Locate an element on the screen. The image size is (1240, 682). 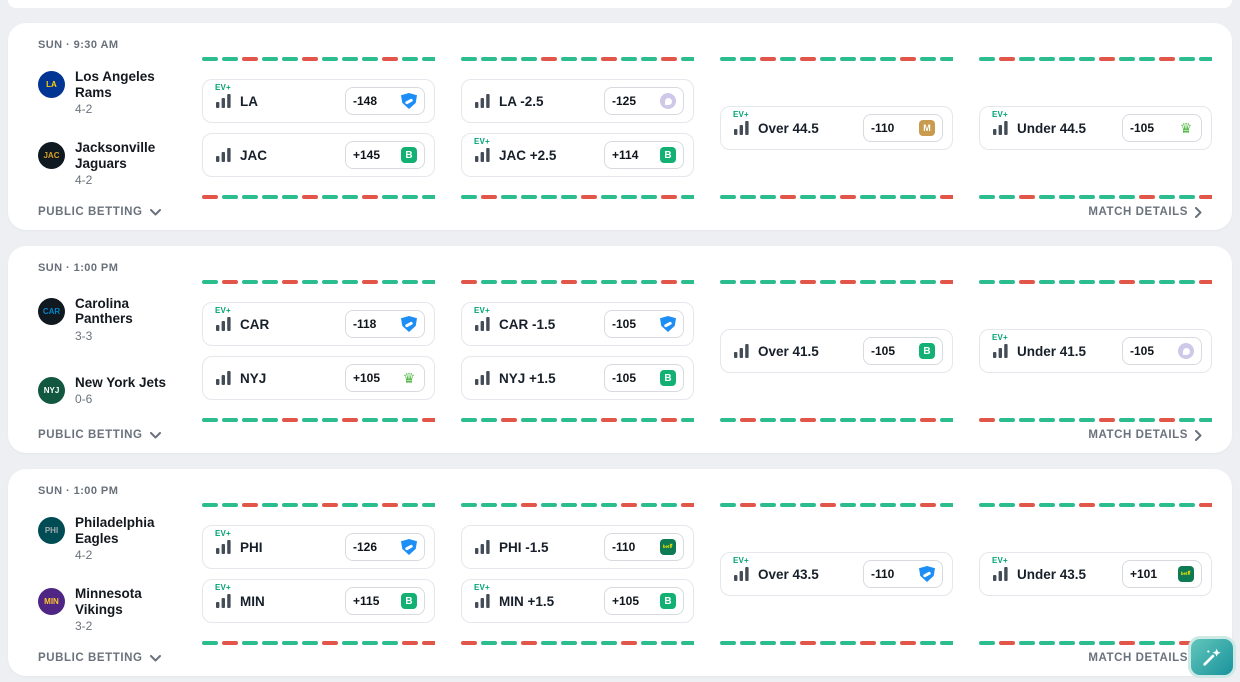
odds-button: +101 is located at coordinates (1162, 574).